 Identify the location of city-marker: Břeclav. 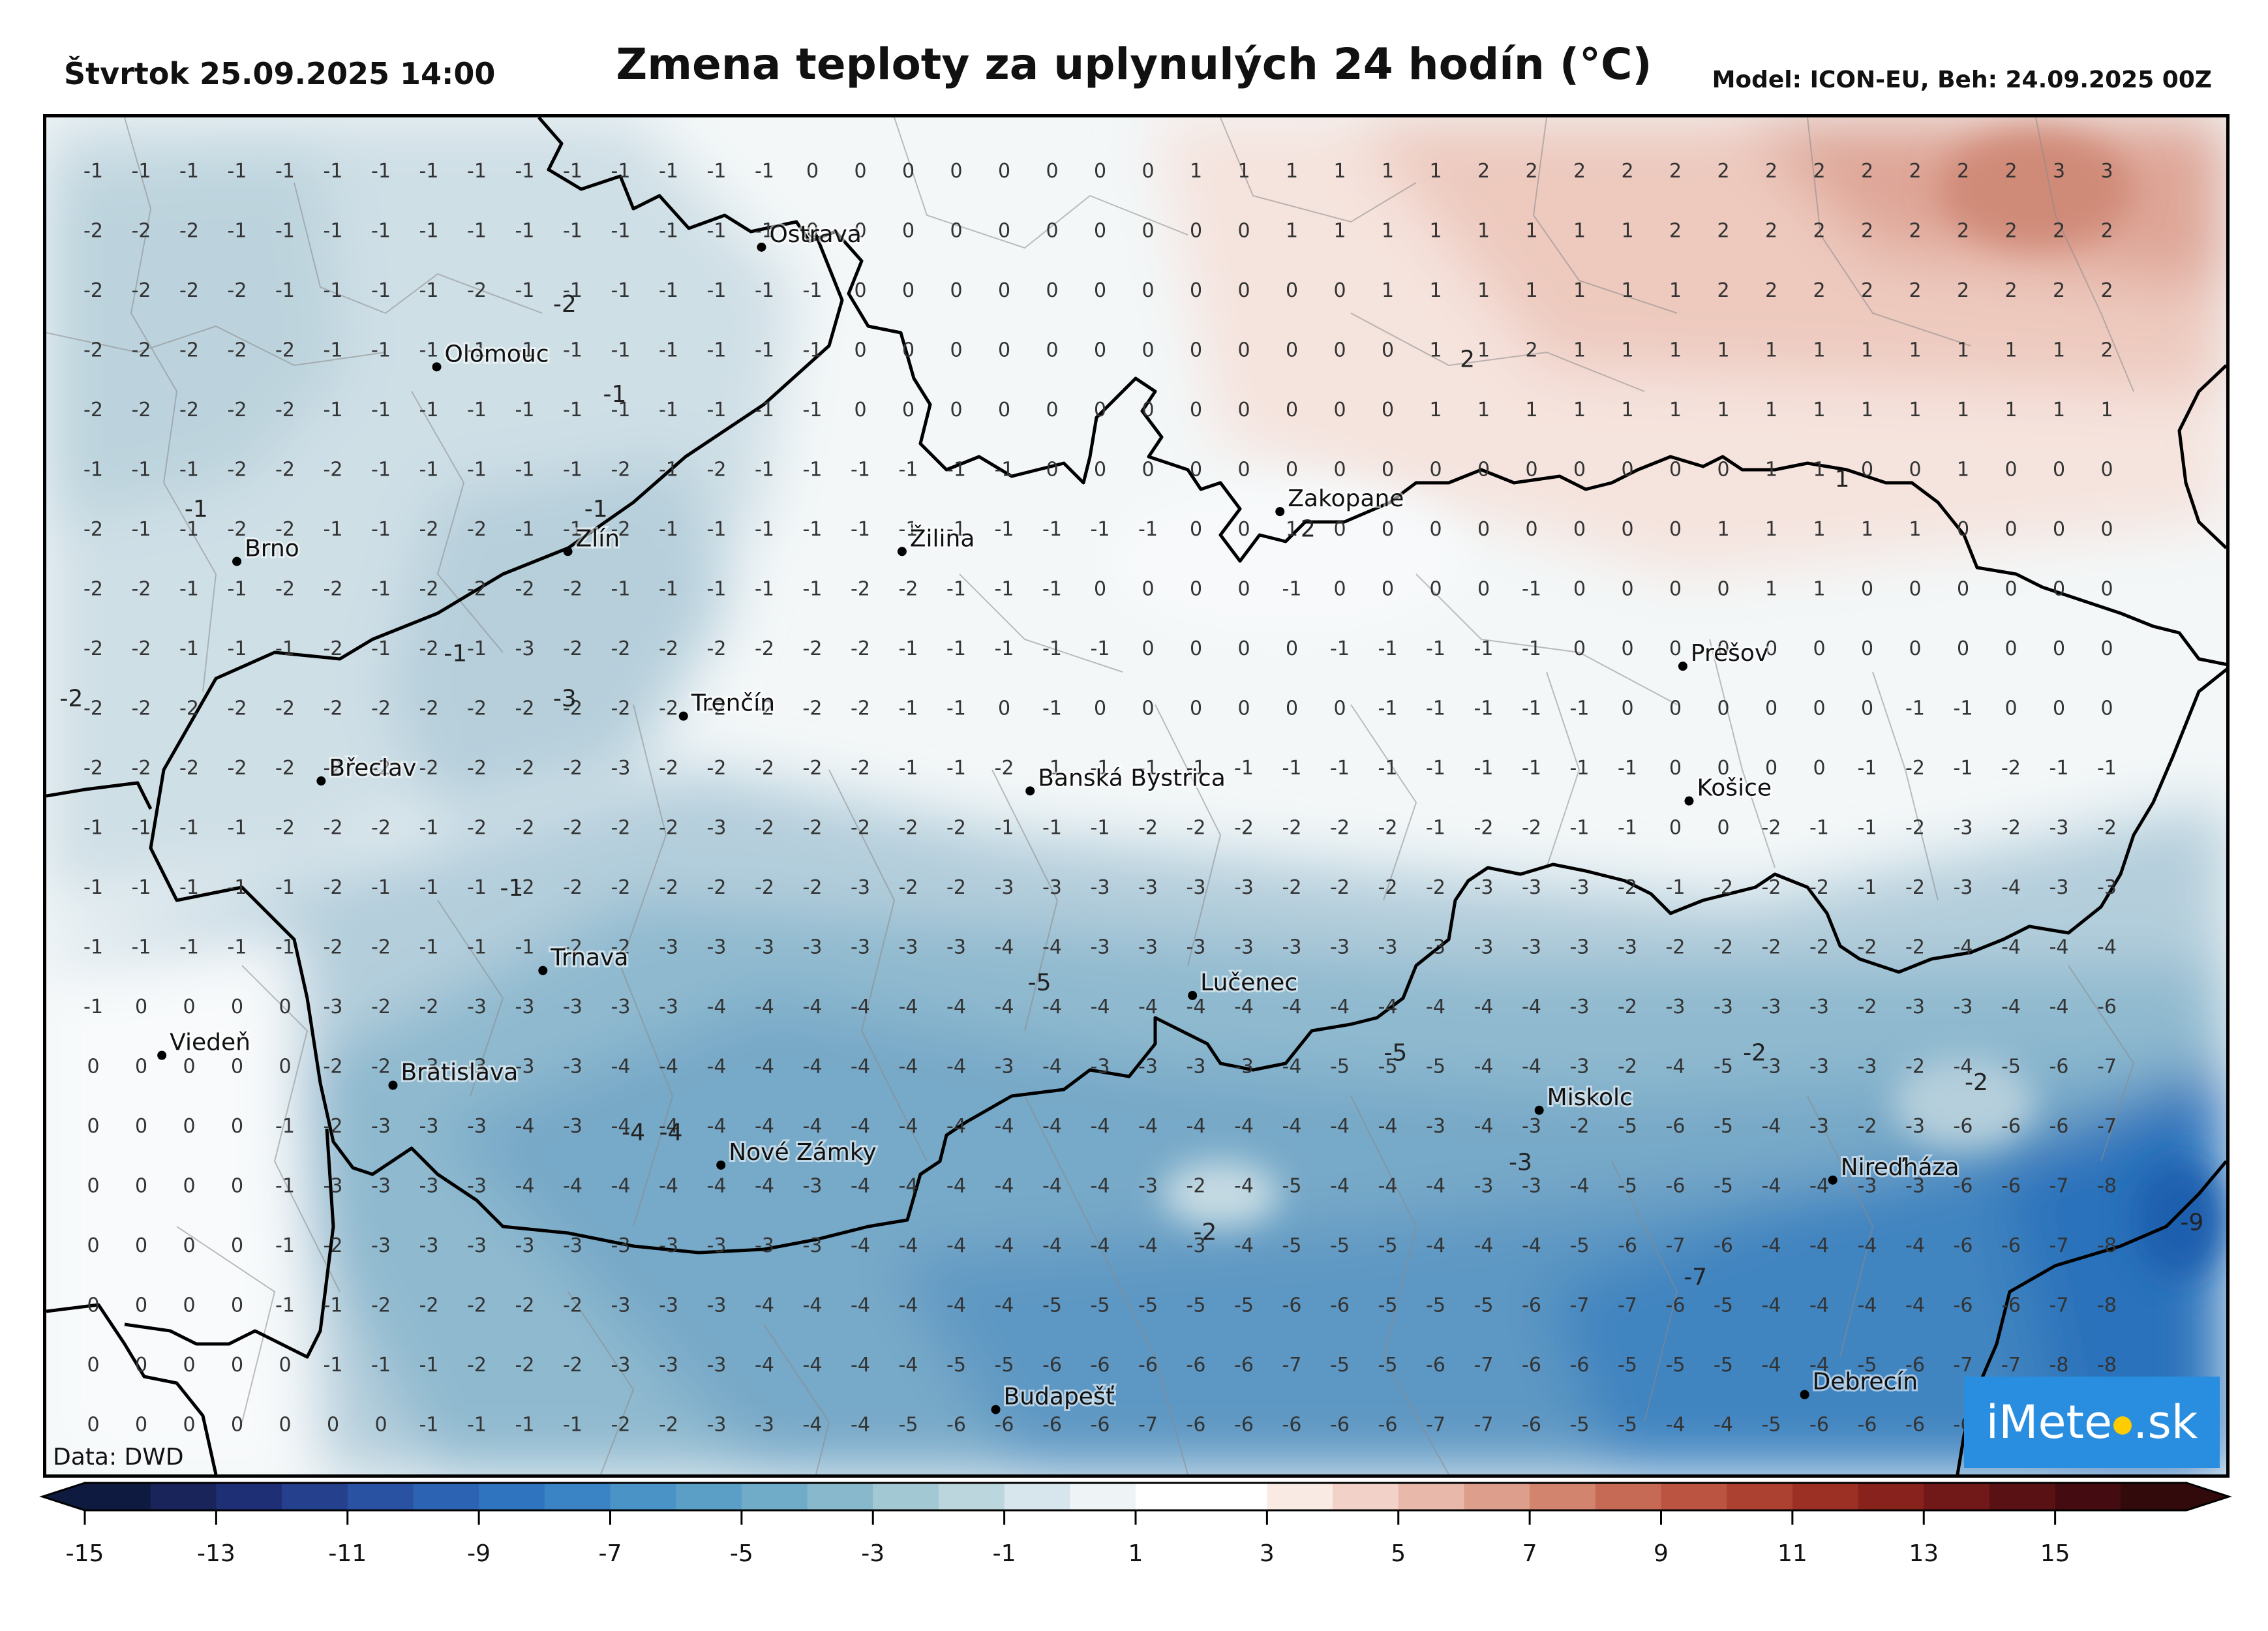
(367, 770).